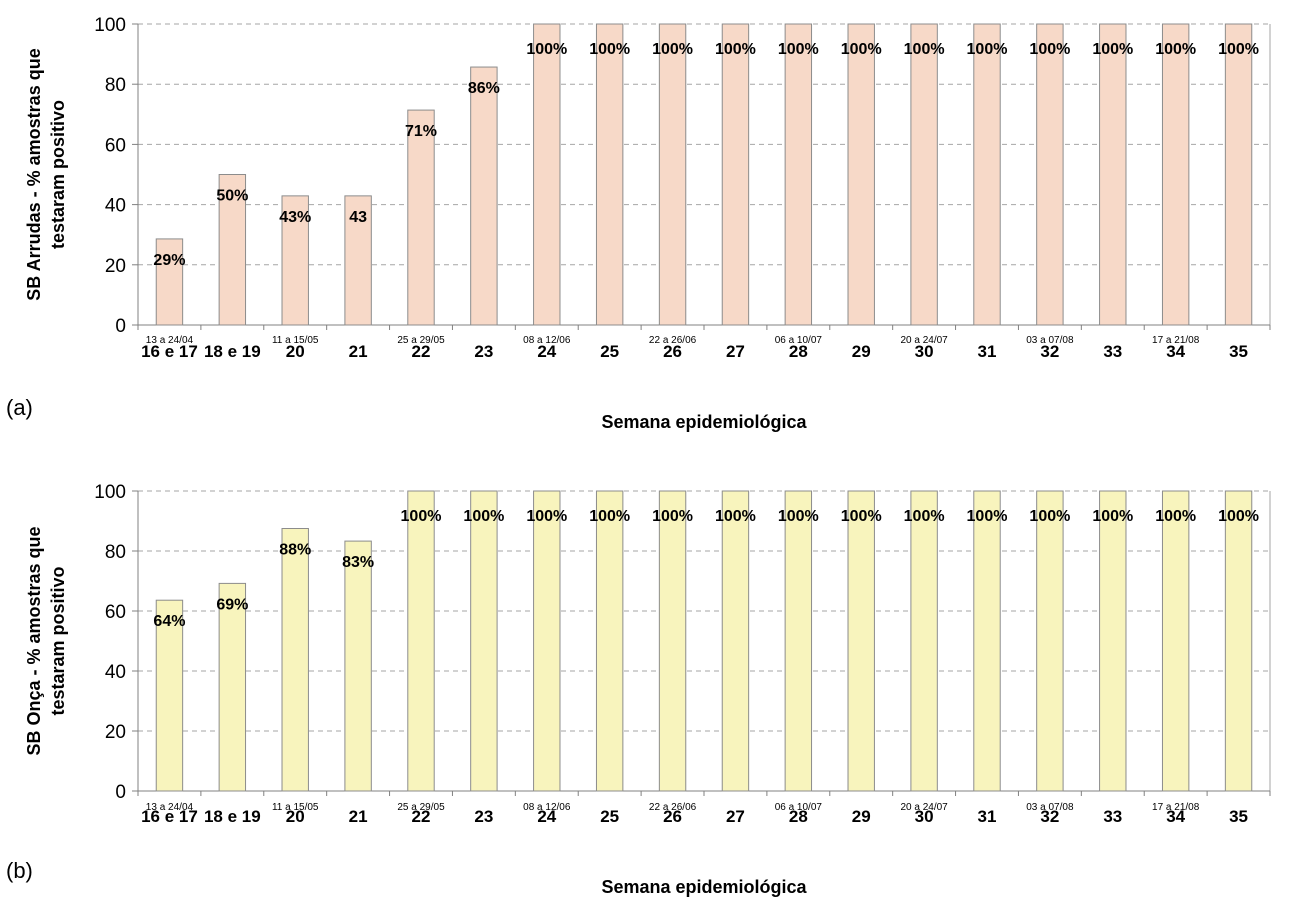  What do you see at coordinates (673, 340) in the screenshot?
I see `x-date-label: 22 a 26/06` at bounding box center [673, 340].